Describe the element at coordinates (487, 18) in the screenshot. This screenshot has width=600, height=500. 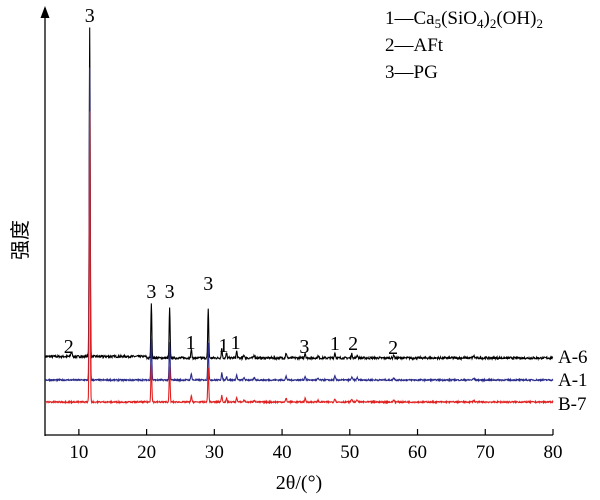
I see `legend-mid2: )` at that location.